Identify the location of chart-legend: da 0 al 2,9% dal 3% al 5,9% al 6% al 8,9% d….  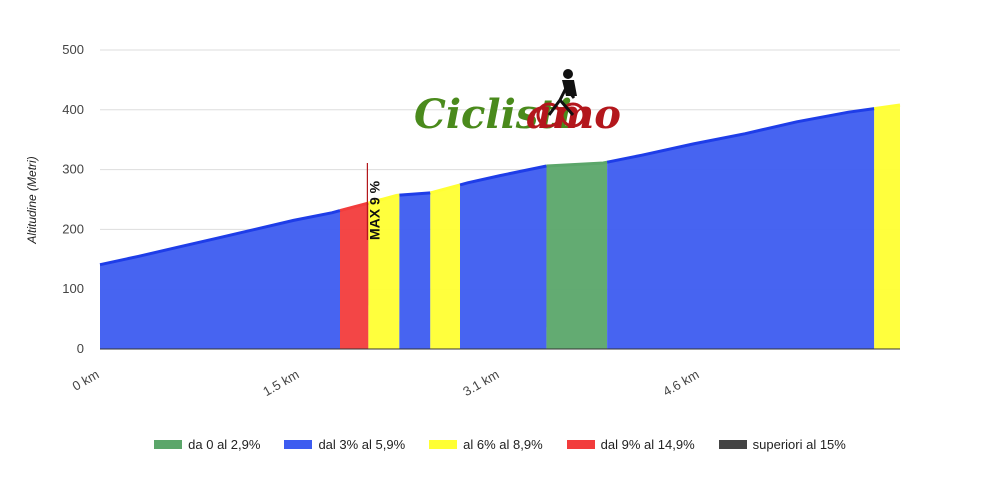
(500, 444).